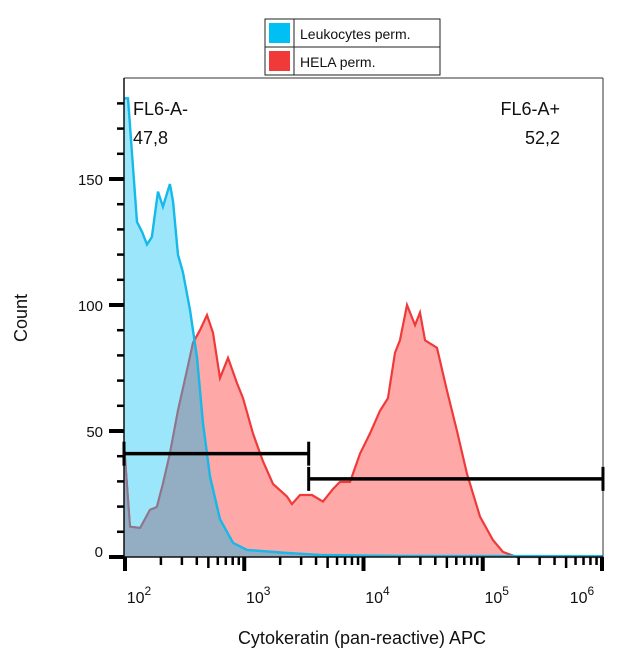  Describe the element at coordinates (352, 47) in the screenshot. I see `legend: Leukocytes perm. HELA perm.` at that location.